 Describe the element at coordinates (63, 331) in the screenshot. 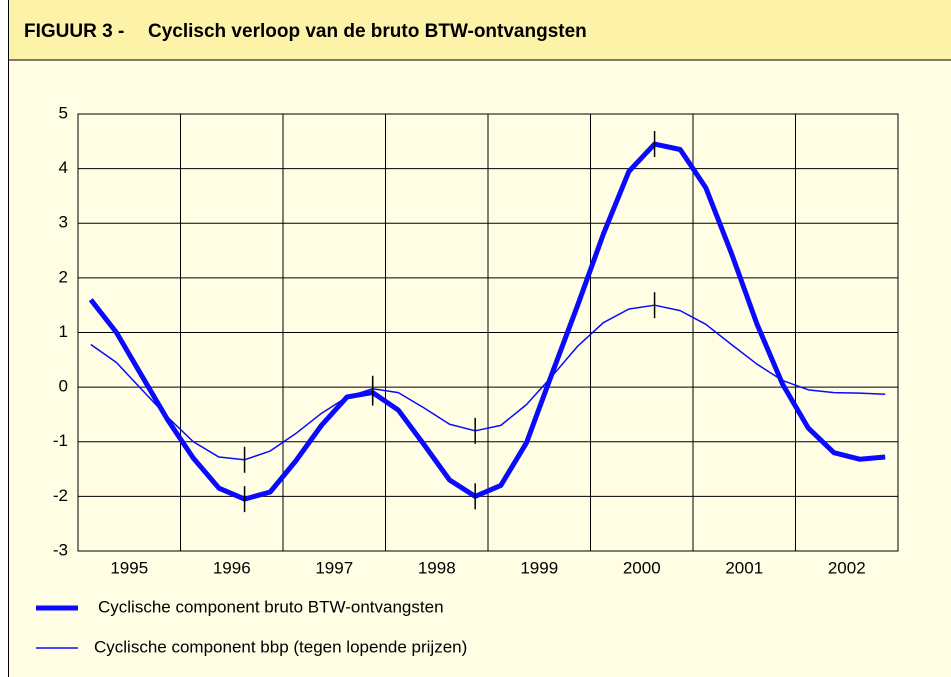

I see `y-tick-label: 1` at that location.